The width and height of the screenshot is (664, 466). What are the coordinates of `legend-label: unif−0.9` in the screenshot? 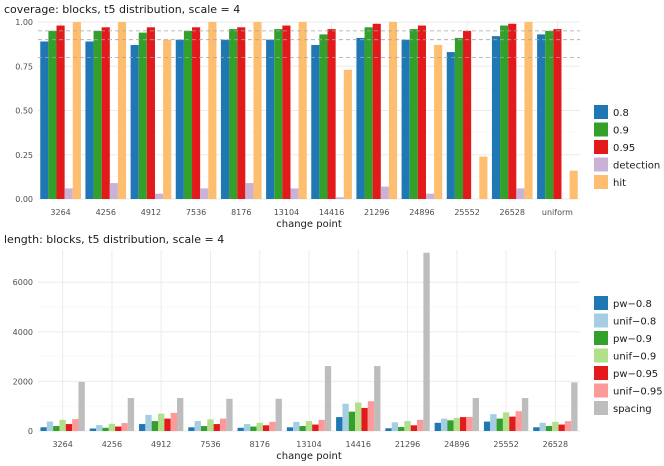 It's located at (634, 357).